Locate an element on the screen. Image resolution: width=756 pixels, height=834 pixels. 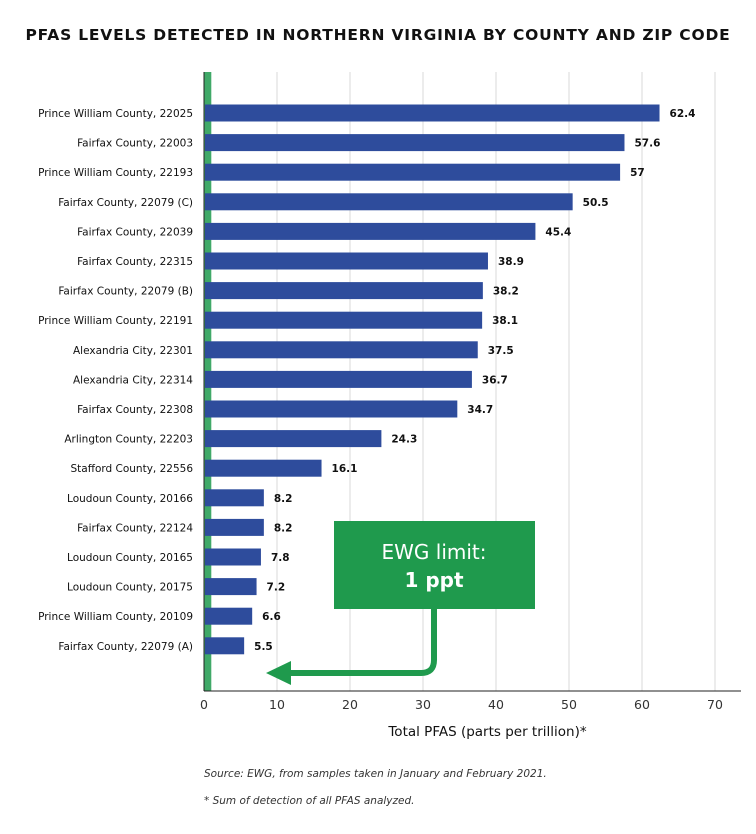
category-label: Prince William County, 22191 is located at coordinates (115, 321).